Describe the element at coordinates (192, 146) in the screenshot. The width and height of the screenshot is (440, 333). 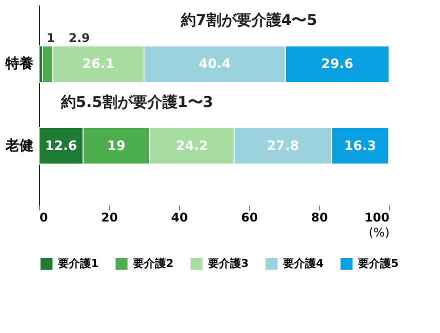
I see `data-label: 24.2` at that location.